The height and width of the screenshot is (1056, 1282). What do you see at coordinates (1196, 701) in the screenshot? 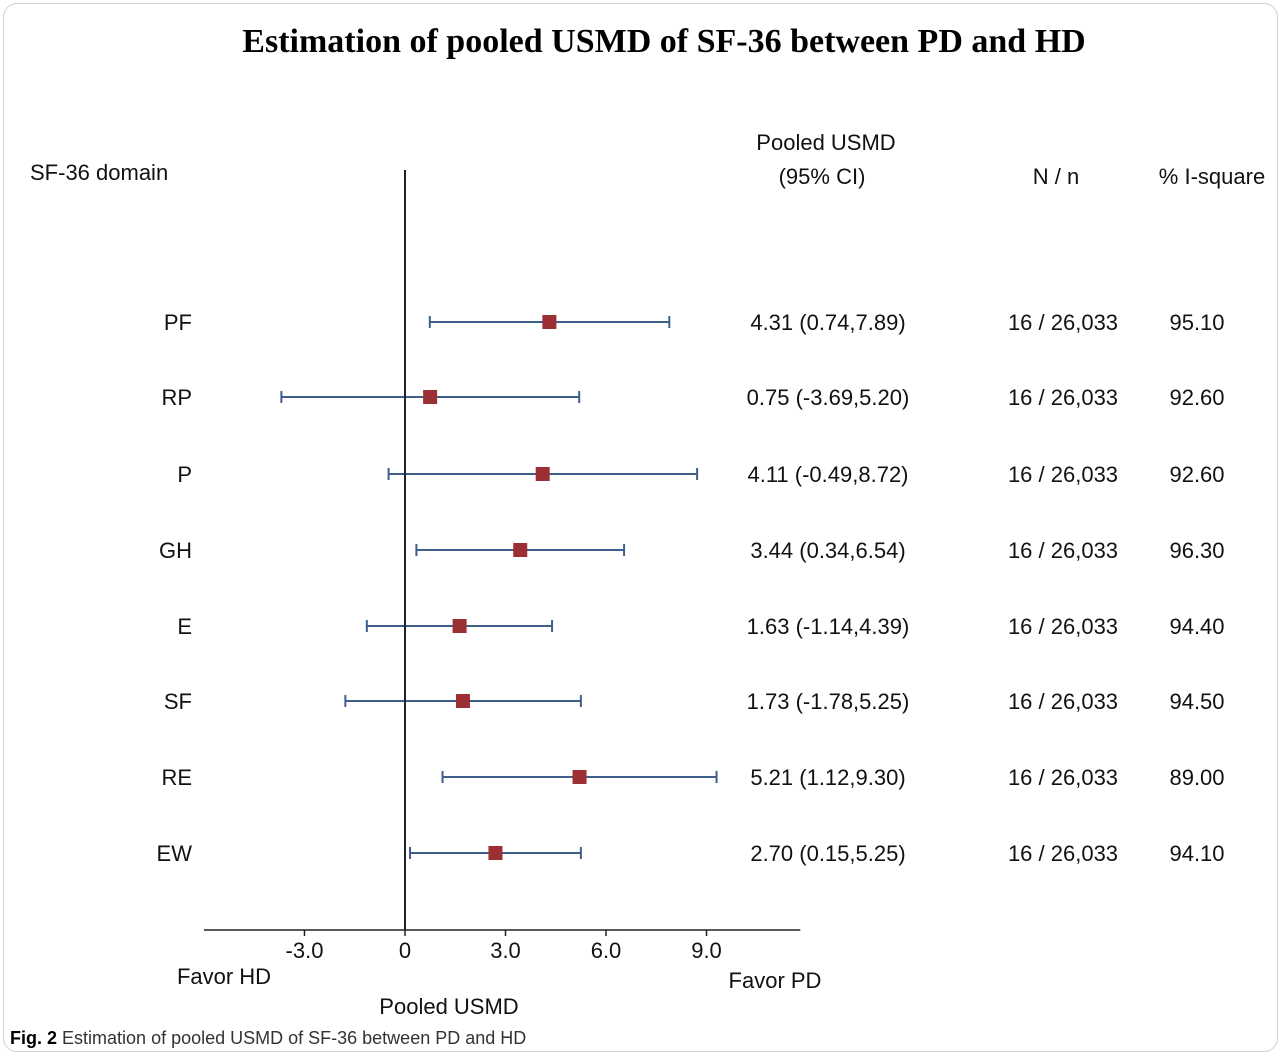
I see `i-square-value: 94.50` at bounding box center [1196, 701].